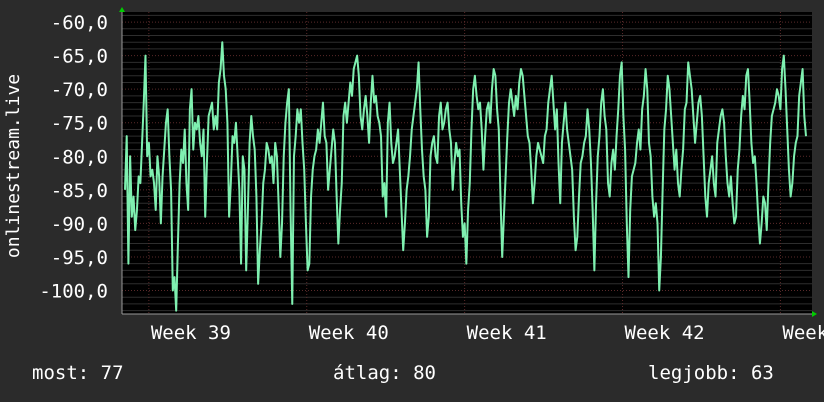  What do you see at coordinates (79, 57) in the screenshot?
I see `y-tick-label: -65,0` at bounding box center [79, 57].